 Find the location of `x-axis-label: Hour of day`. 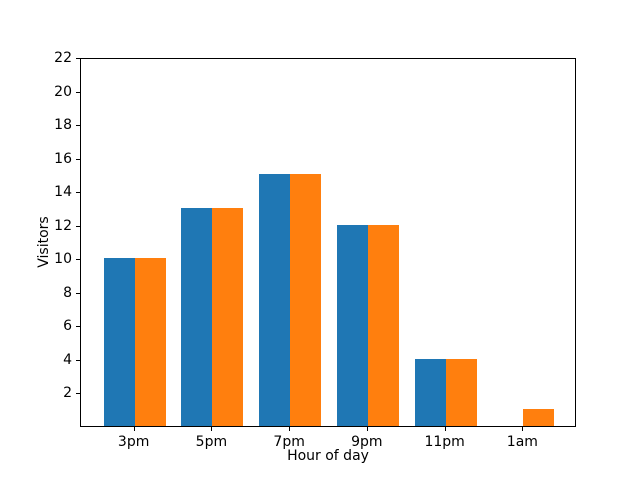

x-axis-label: Hour of day is located at coordinates (328, 456).